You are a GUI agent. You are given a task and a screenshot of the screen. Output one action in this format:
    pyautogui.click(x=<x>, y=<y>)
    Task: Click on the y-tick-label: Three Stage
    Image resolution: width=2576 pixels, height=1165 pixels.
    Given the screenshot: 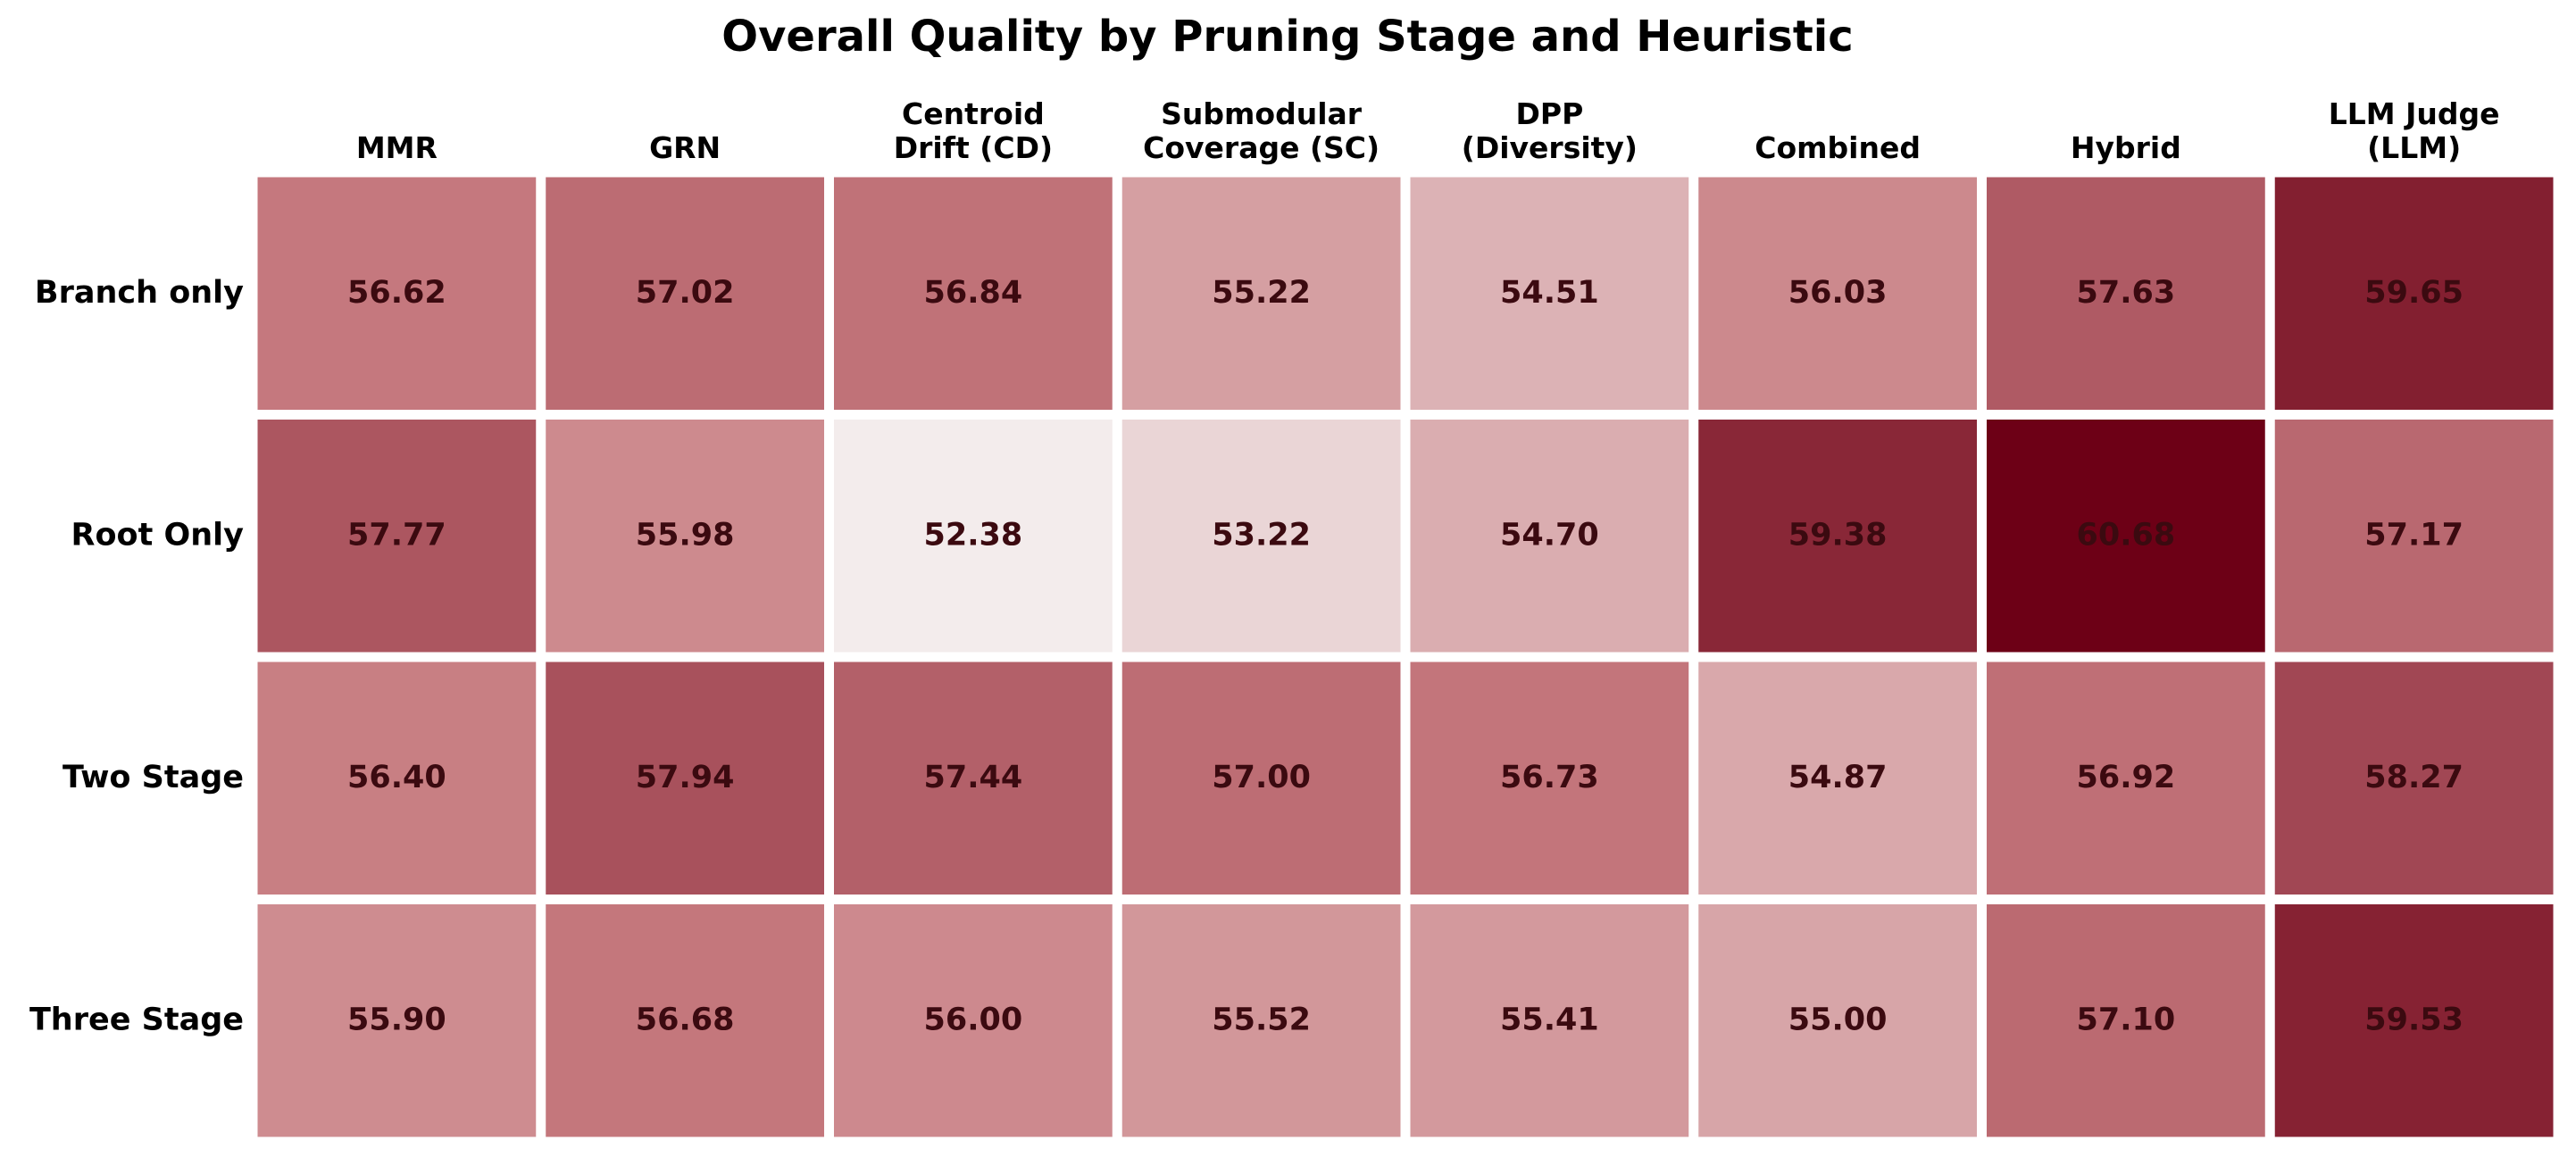 What is the action you would take?
    pyautogui.click(x=136, y=1019)
    